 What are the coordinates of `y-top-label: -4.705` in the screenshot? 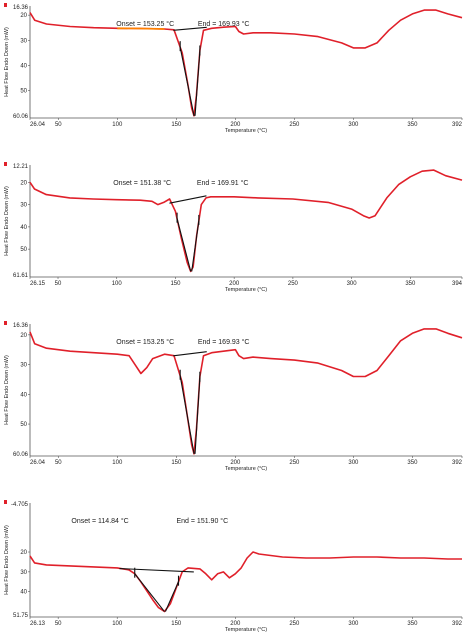 It's located at (20, 505).